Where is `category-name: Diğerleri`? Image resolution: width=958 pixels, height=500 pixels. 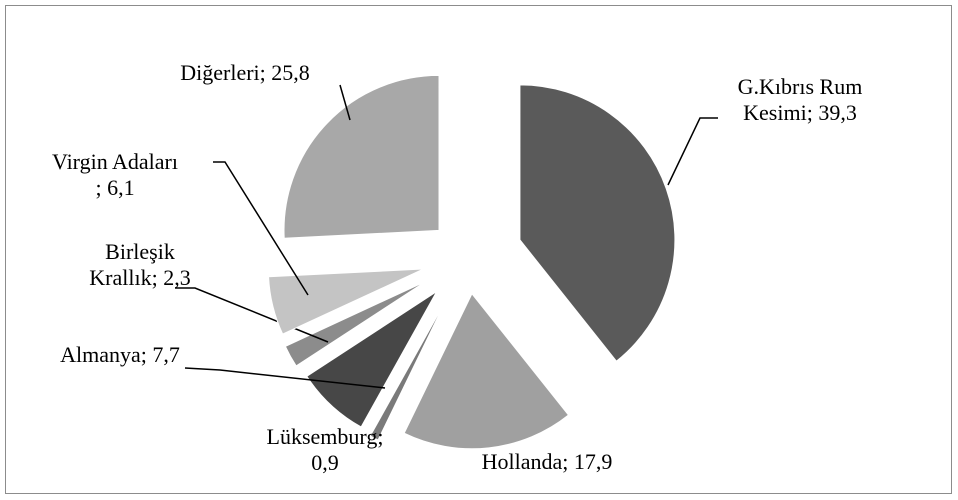
category-name: Diğerleri is located at coordinates (220, 72).